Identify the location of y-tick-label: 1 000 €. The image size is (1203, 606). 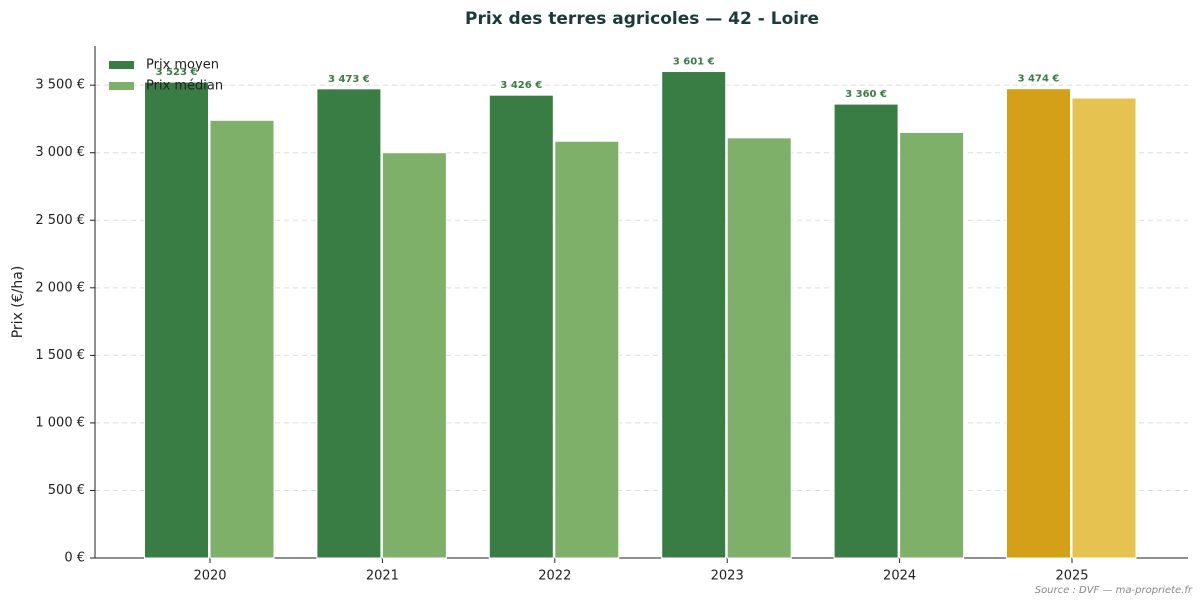
(60, 422).